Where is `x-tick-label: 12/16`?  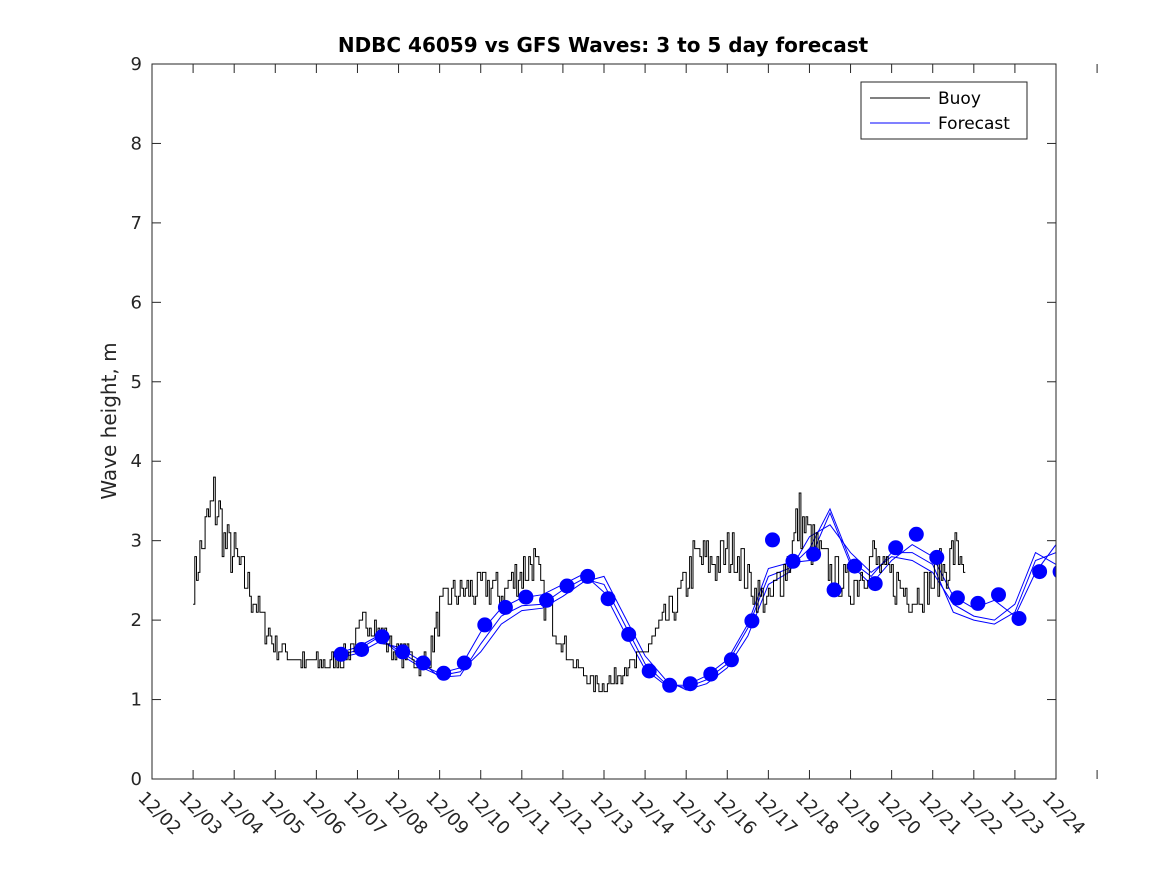
x-tick-label: 12/16 is located at coordinates (735, 814).